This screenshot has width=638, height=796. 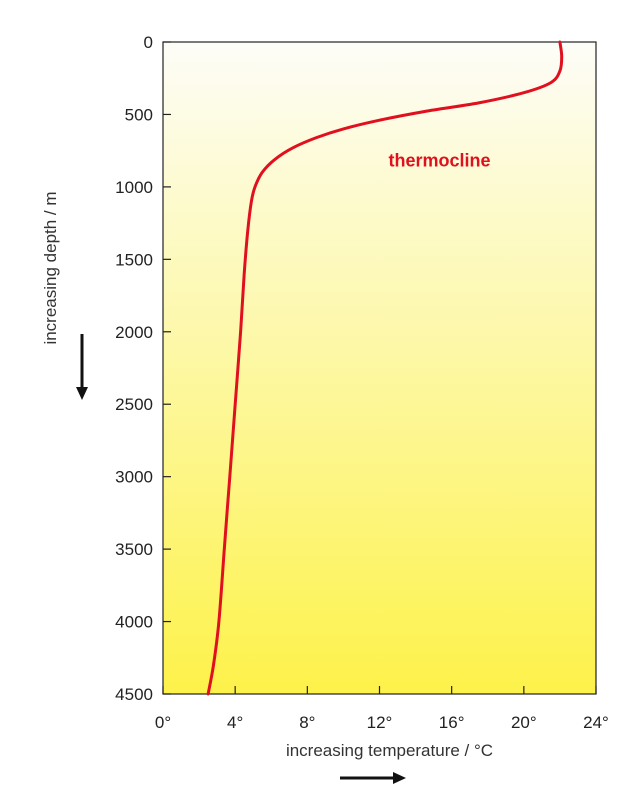 What do you see at coordinates (143, 368) in the screenshot?
I see `y-ticks: 0 500 1000 1500 2000 2500 3000 3500 4000 4500` at bounding box center [143, 368].